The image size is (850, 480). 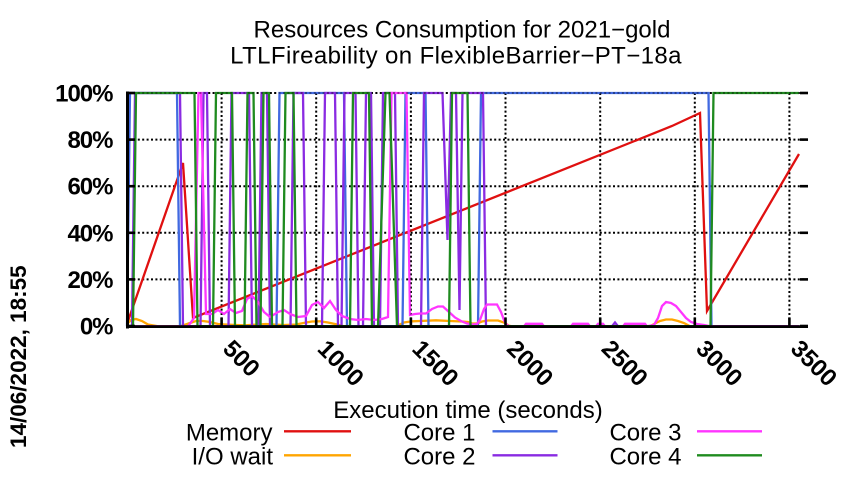 I want to click on svg-text: Core 1, so click(x=439, y=433).